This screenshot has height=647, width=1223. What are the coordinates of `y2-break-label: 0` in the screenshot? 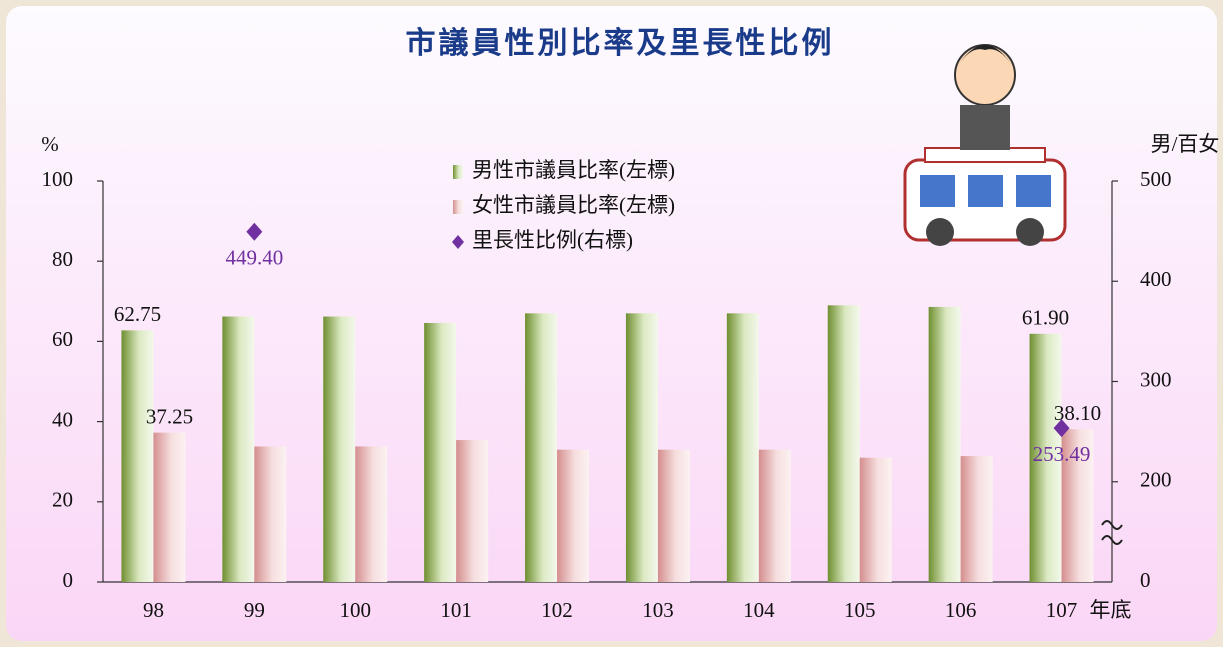 It's located at (1145, 580).